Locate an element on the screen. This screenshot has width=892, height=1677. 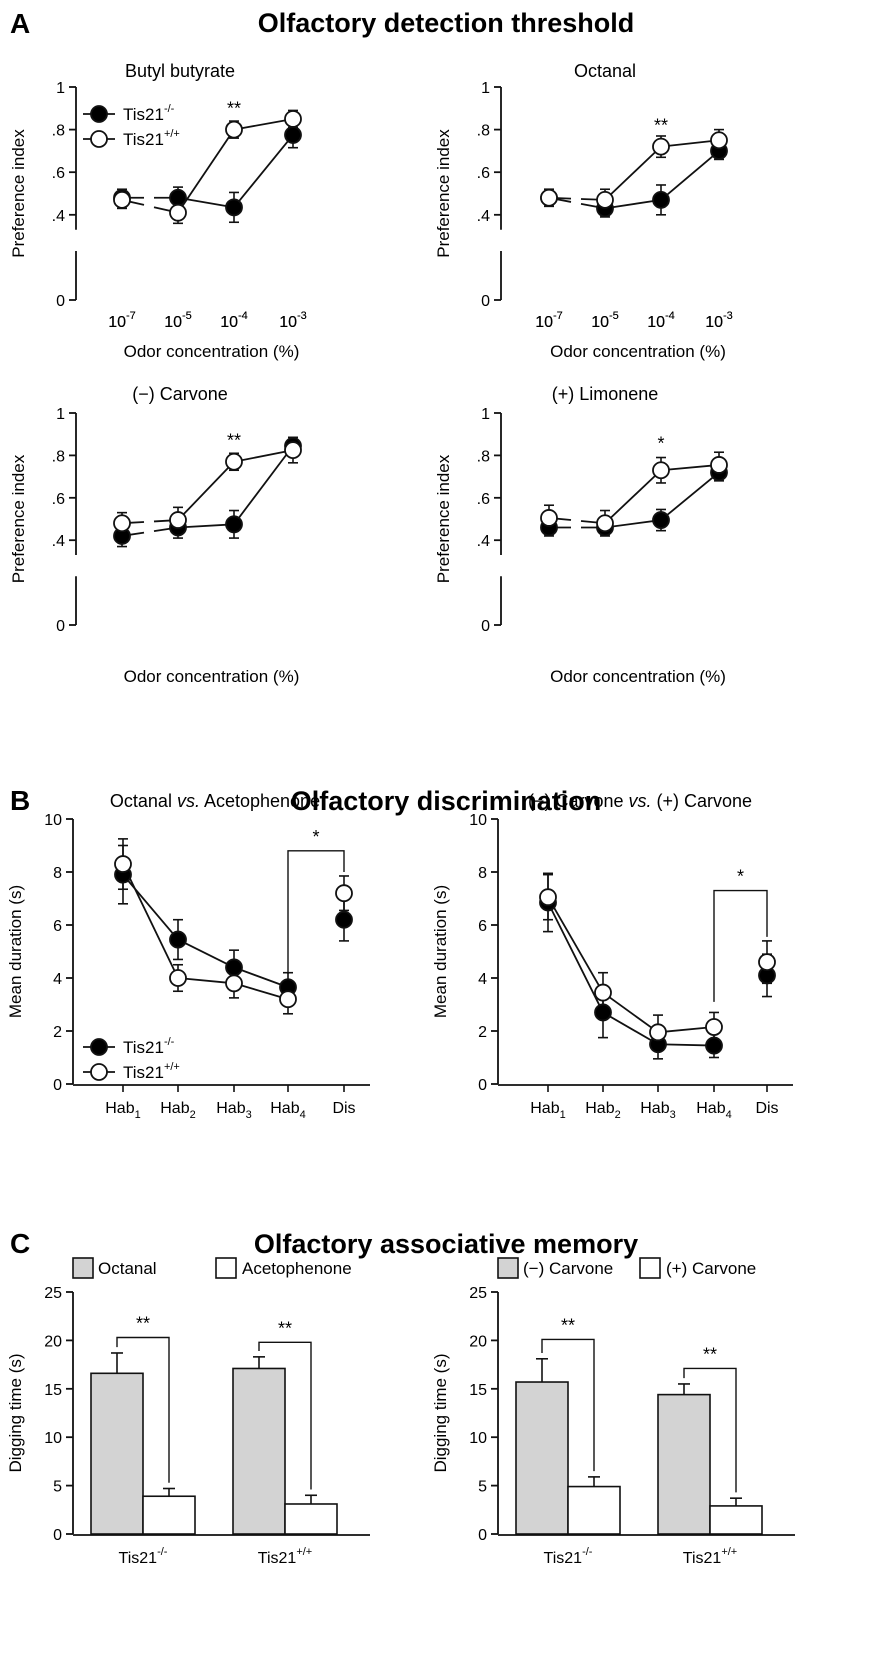
b2-x-tick-label-2: Hab3 is located at coordinates (657, 1110).